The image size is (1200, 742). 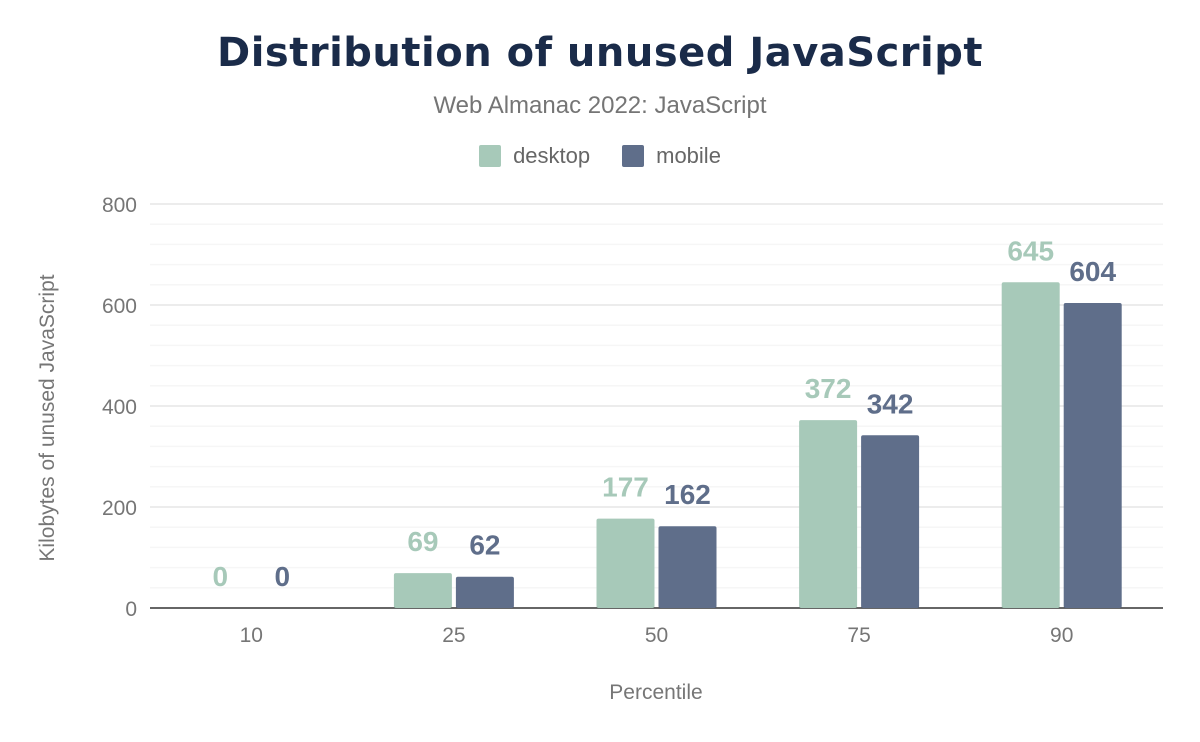 I want to click on y-axis-title: Kilobytes of unused JavaScript, so click(x=47, y=417).